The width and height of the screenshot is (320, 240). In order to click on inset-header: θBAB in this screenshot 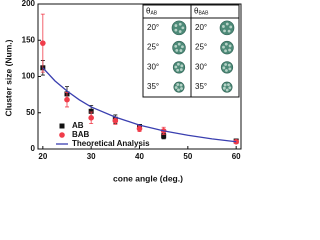, I will do `click(201, 12)`.